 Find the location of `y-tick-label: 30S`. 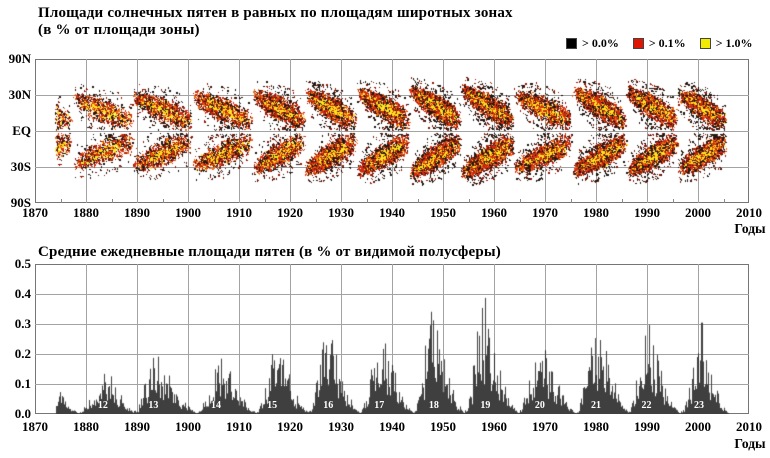

y-tick-label: 30S is located at coordinates (20, 166).